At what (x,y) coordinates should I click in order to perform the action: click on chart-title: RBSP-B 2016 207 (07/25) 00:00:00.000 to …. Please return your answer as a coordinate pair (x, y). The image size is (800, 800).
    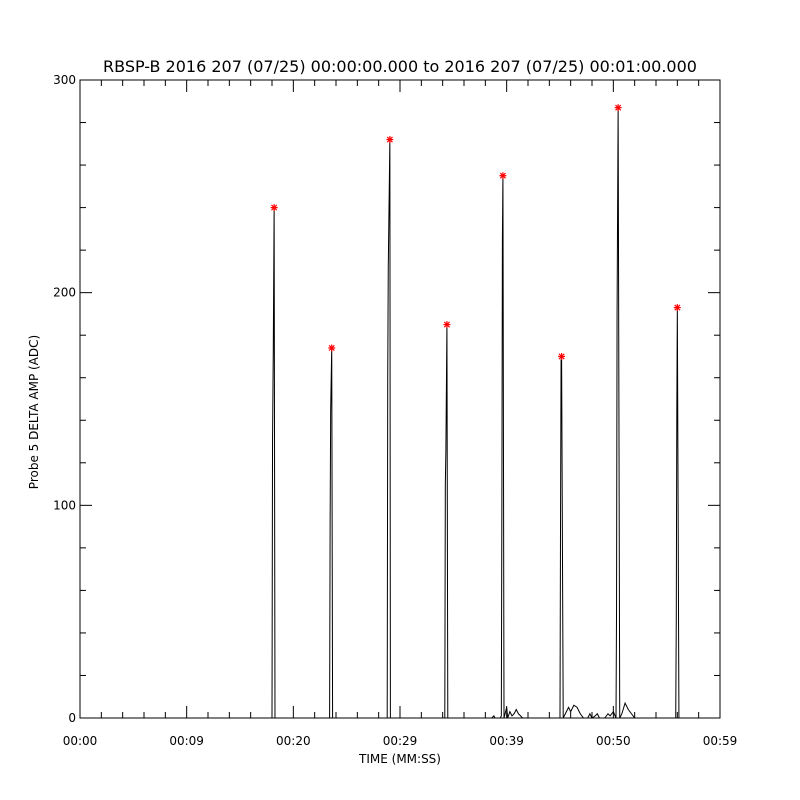
    Looking at the image, I should click on (400, 66).